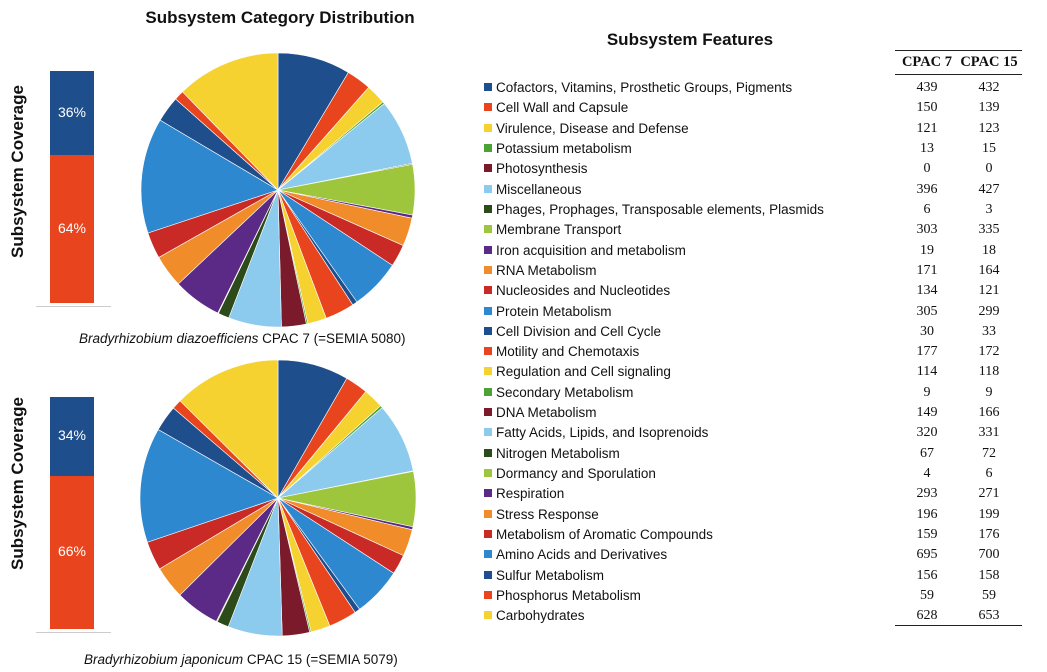 The height and width of the screenshot is (672, 1047). What do you see at coordinates (927, 595) in the screenshot?
I see `cpac7-value: 59` at bounding box center [927, 595].